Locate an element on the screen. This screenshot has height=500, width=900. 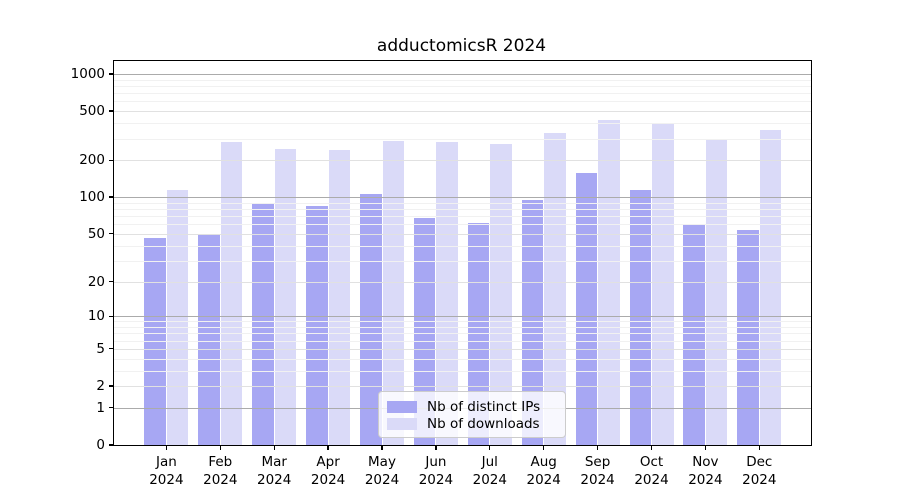
legend-row: Nb of downloads is located at coordinates (472, 423).